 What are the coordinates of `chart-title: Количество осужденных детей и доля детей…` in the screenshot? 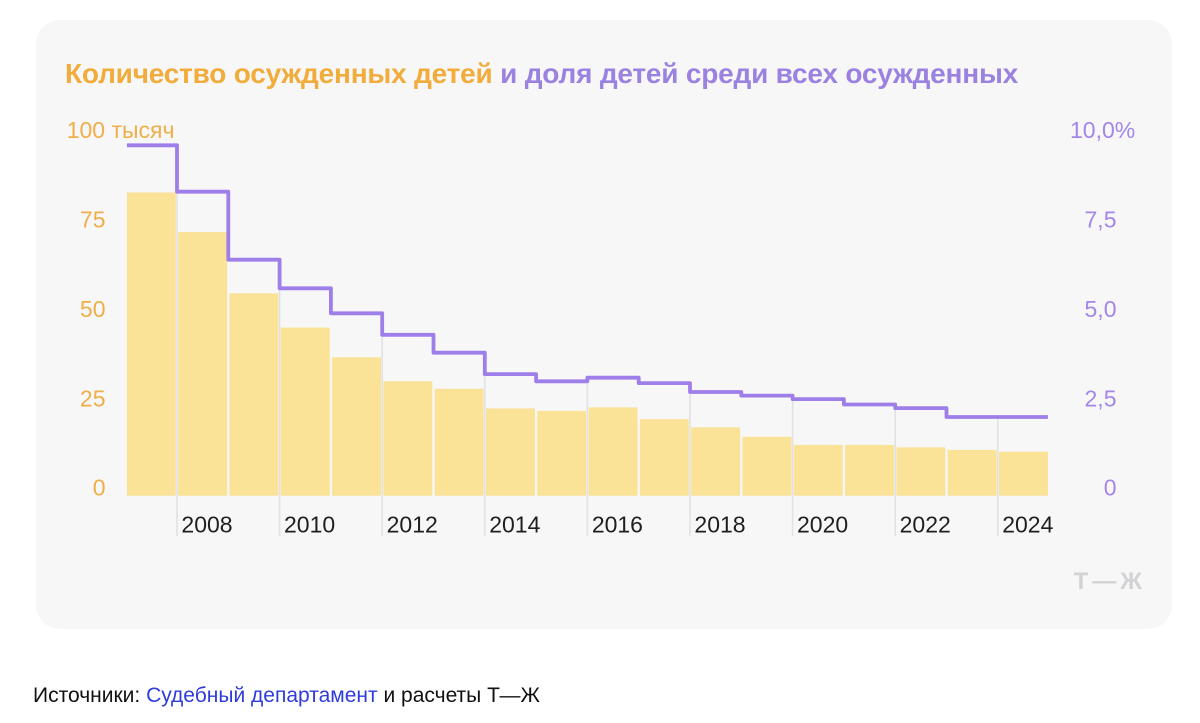 It's located at (541, 74).